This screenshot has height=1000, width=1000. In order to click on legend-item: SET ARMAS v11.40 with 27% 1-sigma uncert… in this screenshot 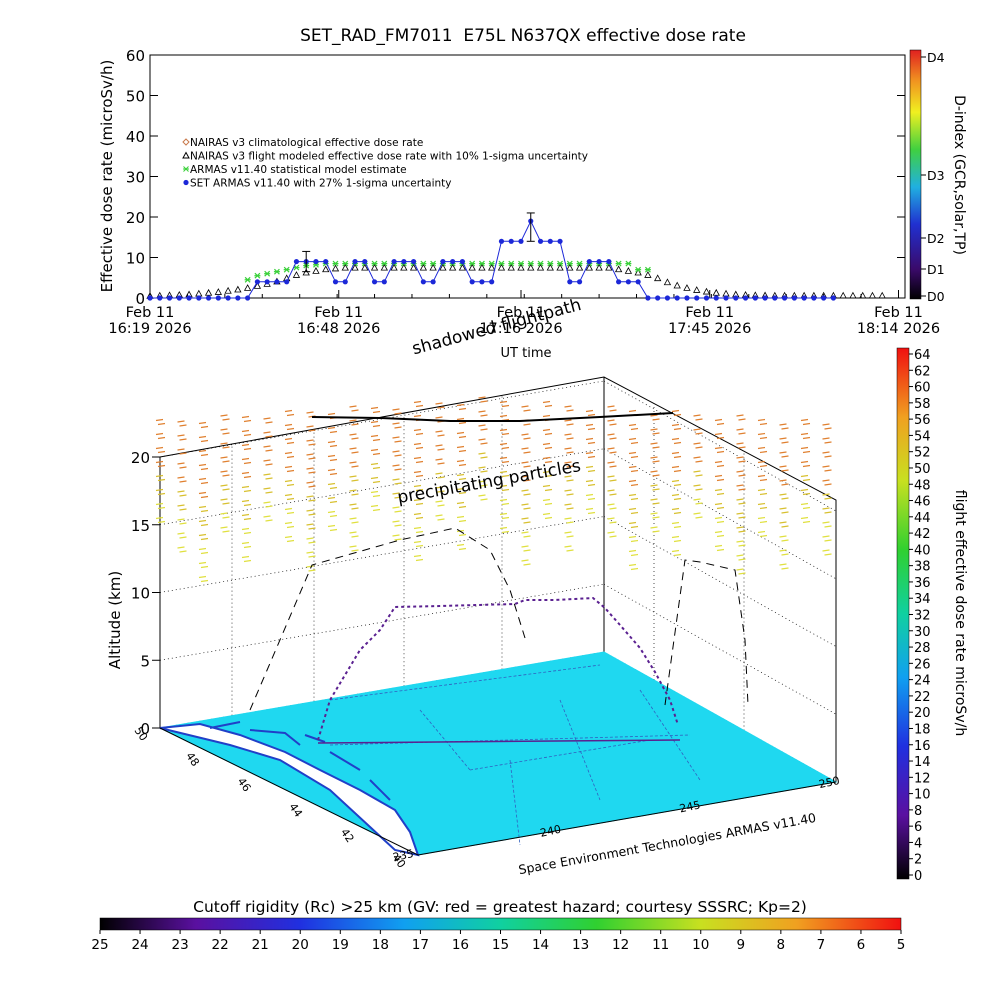, I will do `click(317, 184)`.